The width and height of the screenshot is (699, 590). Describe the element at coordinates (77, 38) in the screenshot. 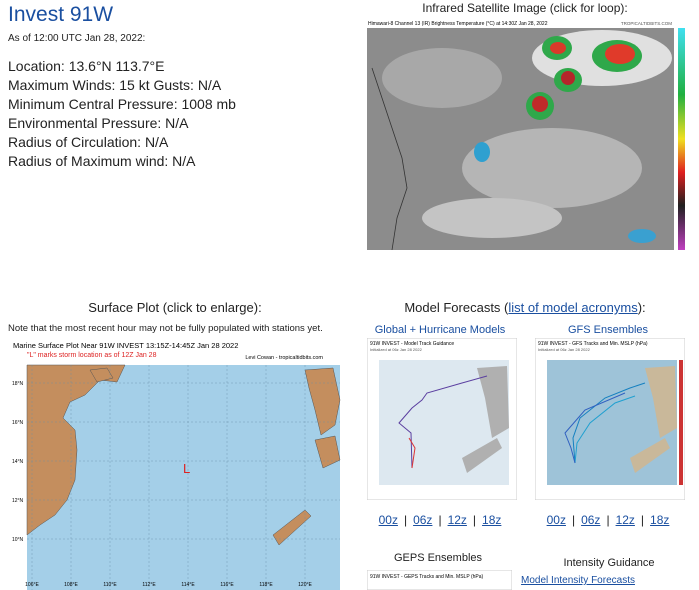

I see `as-of: As of 12:00 UTC Jan 28, 2022:` at that location.